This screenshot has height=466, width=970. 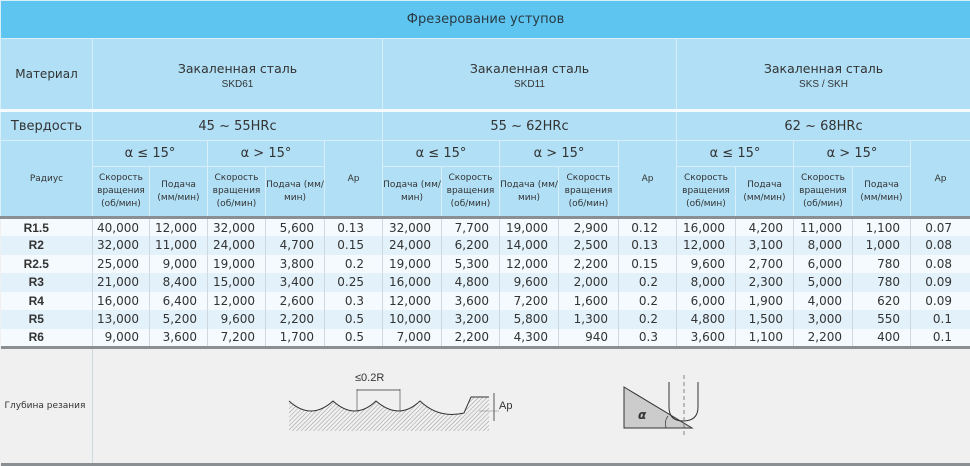 I want to click on value-cell: 1,700, so click(x=295, y=338).